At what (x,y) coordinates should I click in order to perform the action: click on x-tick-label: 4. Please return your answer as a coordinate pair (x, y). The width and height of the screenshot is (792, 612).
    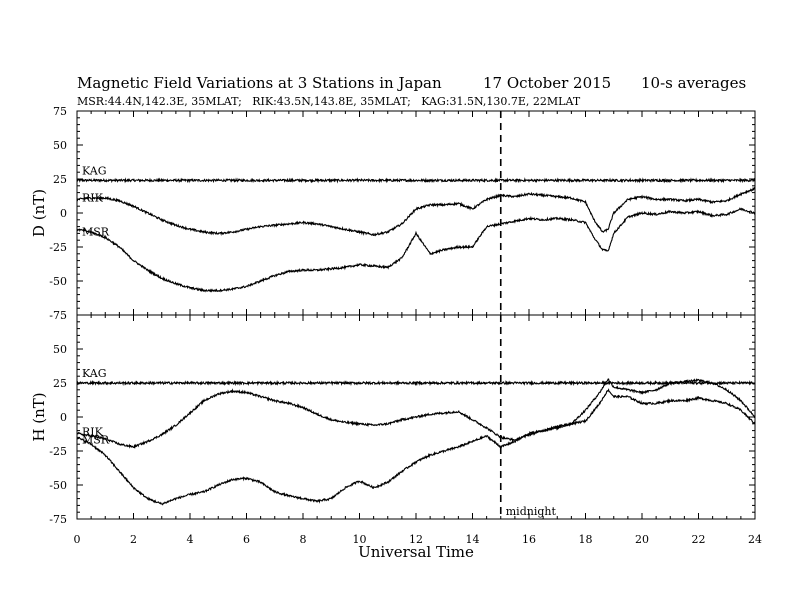
    Looking at the image, I should click on (190, 539).